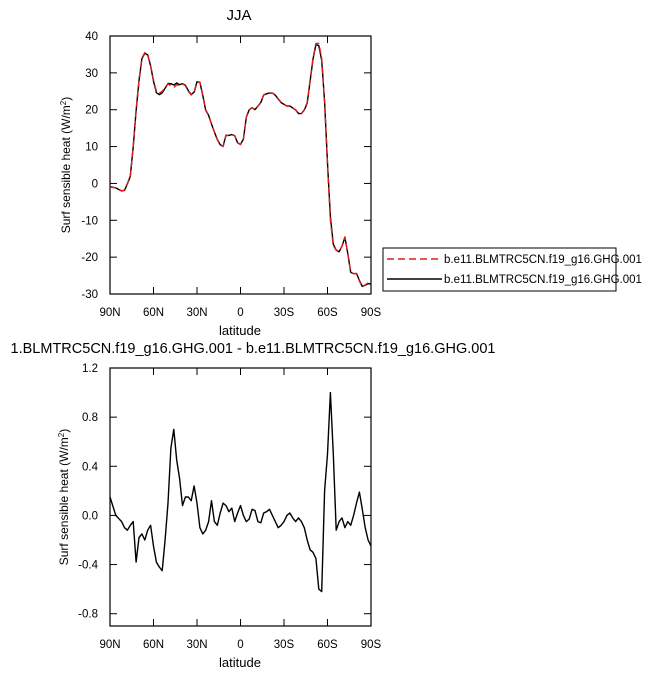 The image size is (666, 678). I want to click on top-x-tick-label: 60S, so click(327, 313).